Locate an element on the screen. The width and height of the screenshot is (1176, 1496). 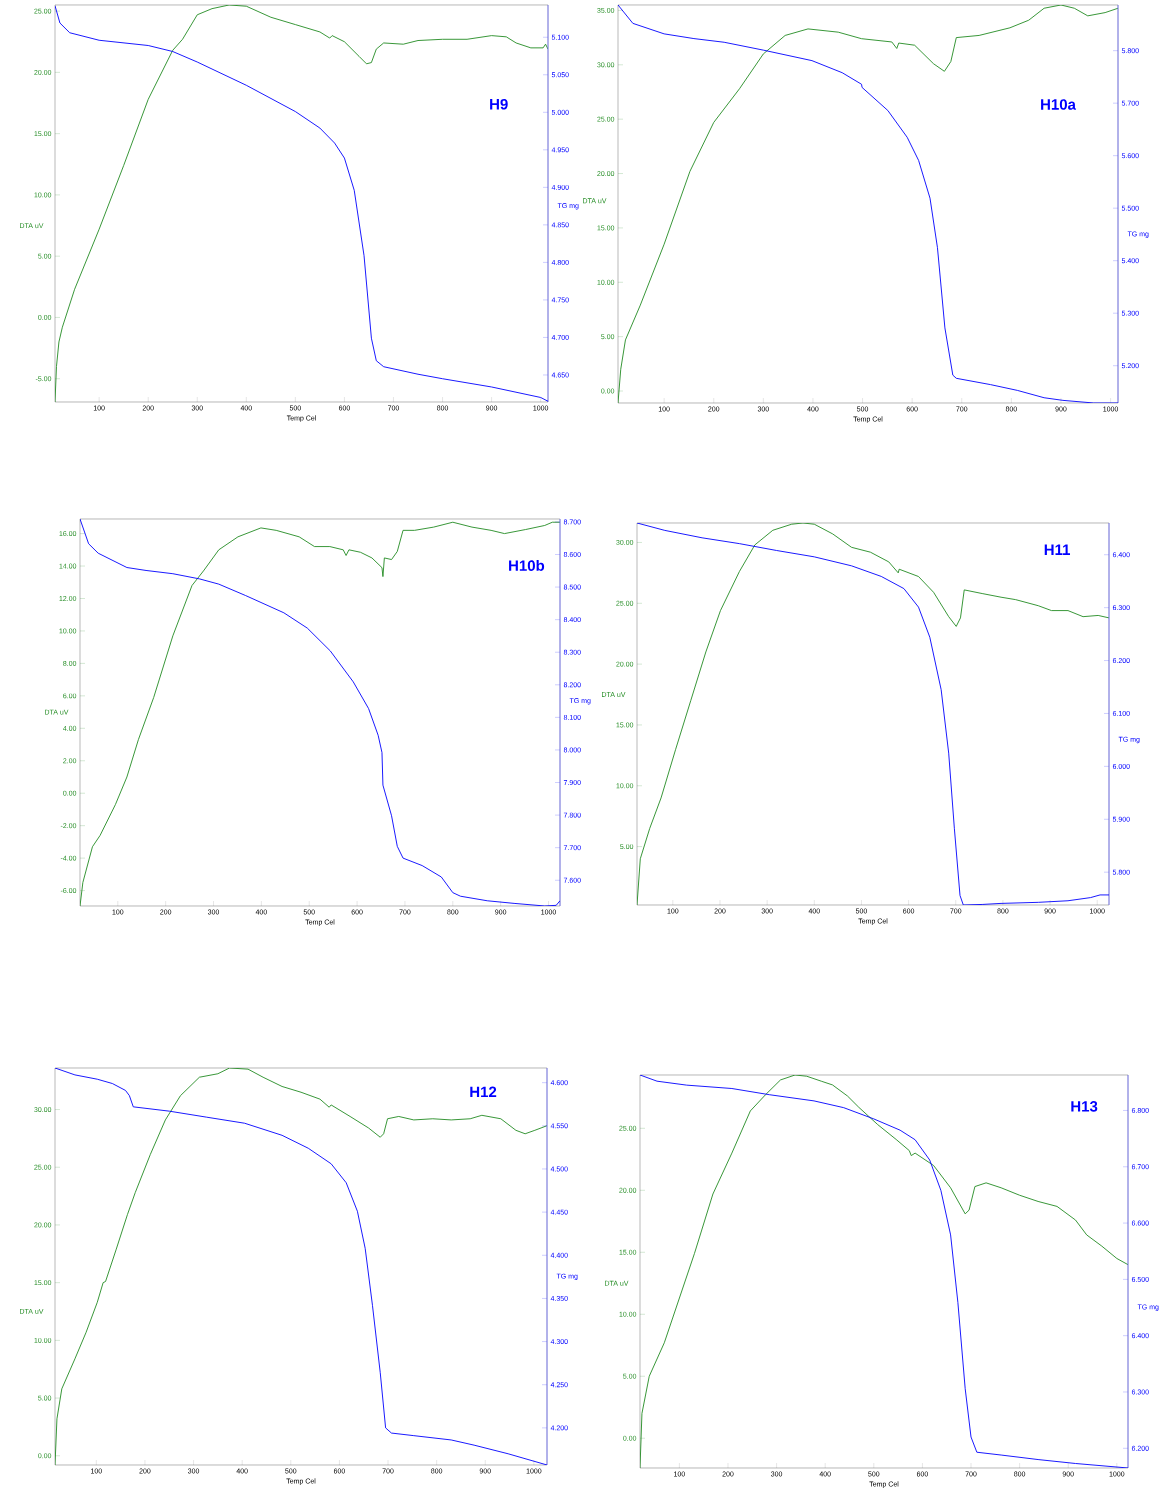
text: H13 is located at coordinates (1084, 1106).